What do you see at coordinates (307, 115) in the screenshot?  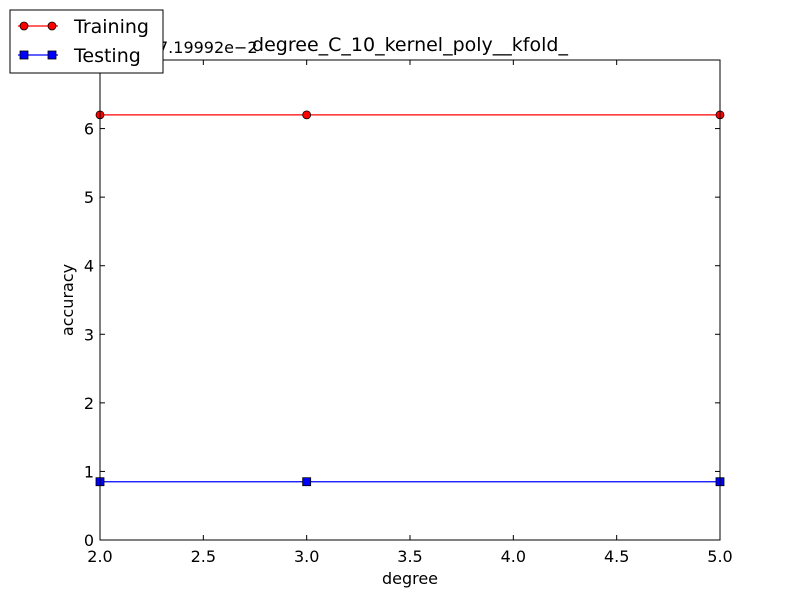 I see `data-point-training` at bounding box center [307, 115].